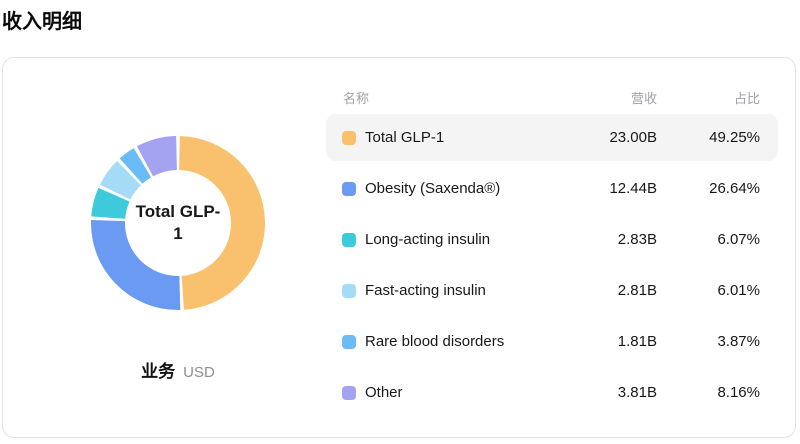  Describe the element at coordinates (158, 371) in the screenshot. I see `chart-axis-label: 业务` at that location.